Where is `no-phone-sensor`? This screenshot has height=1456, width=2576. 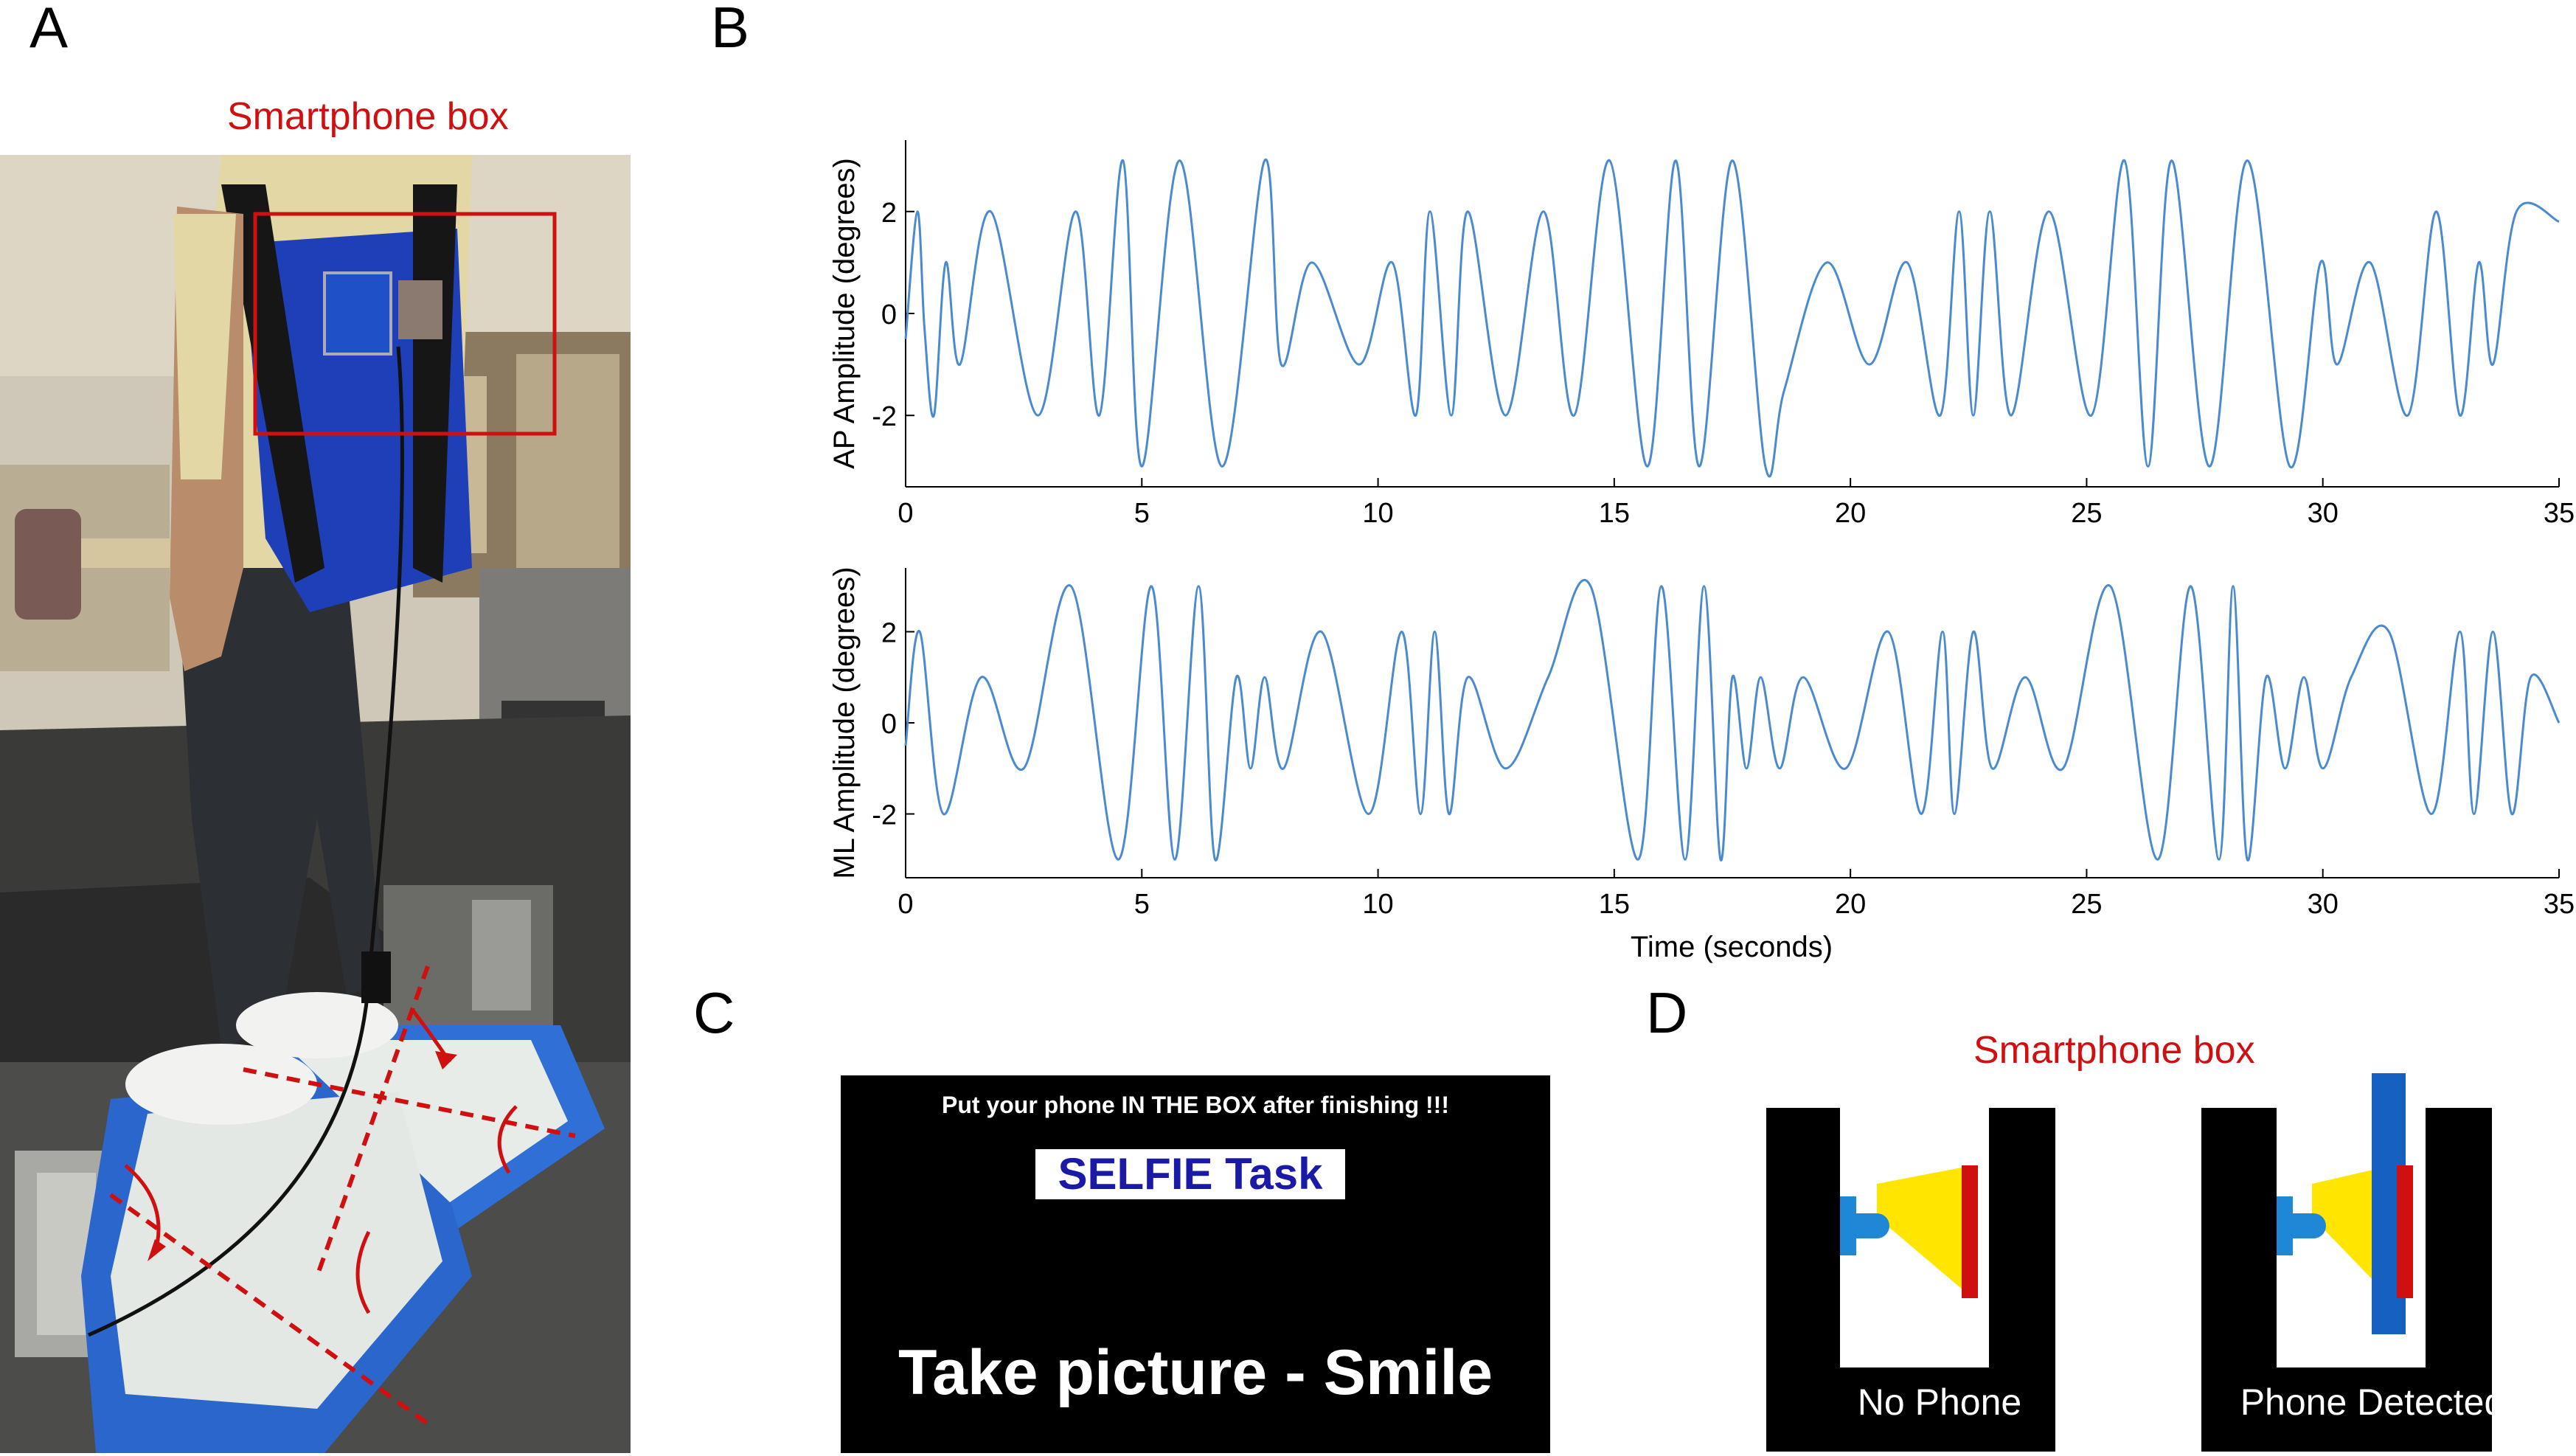
no-phone-sensor is located at coordinates (1848, 1225).